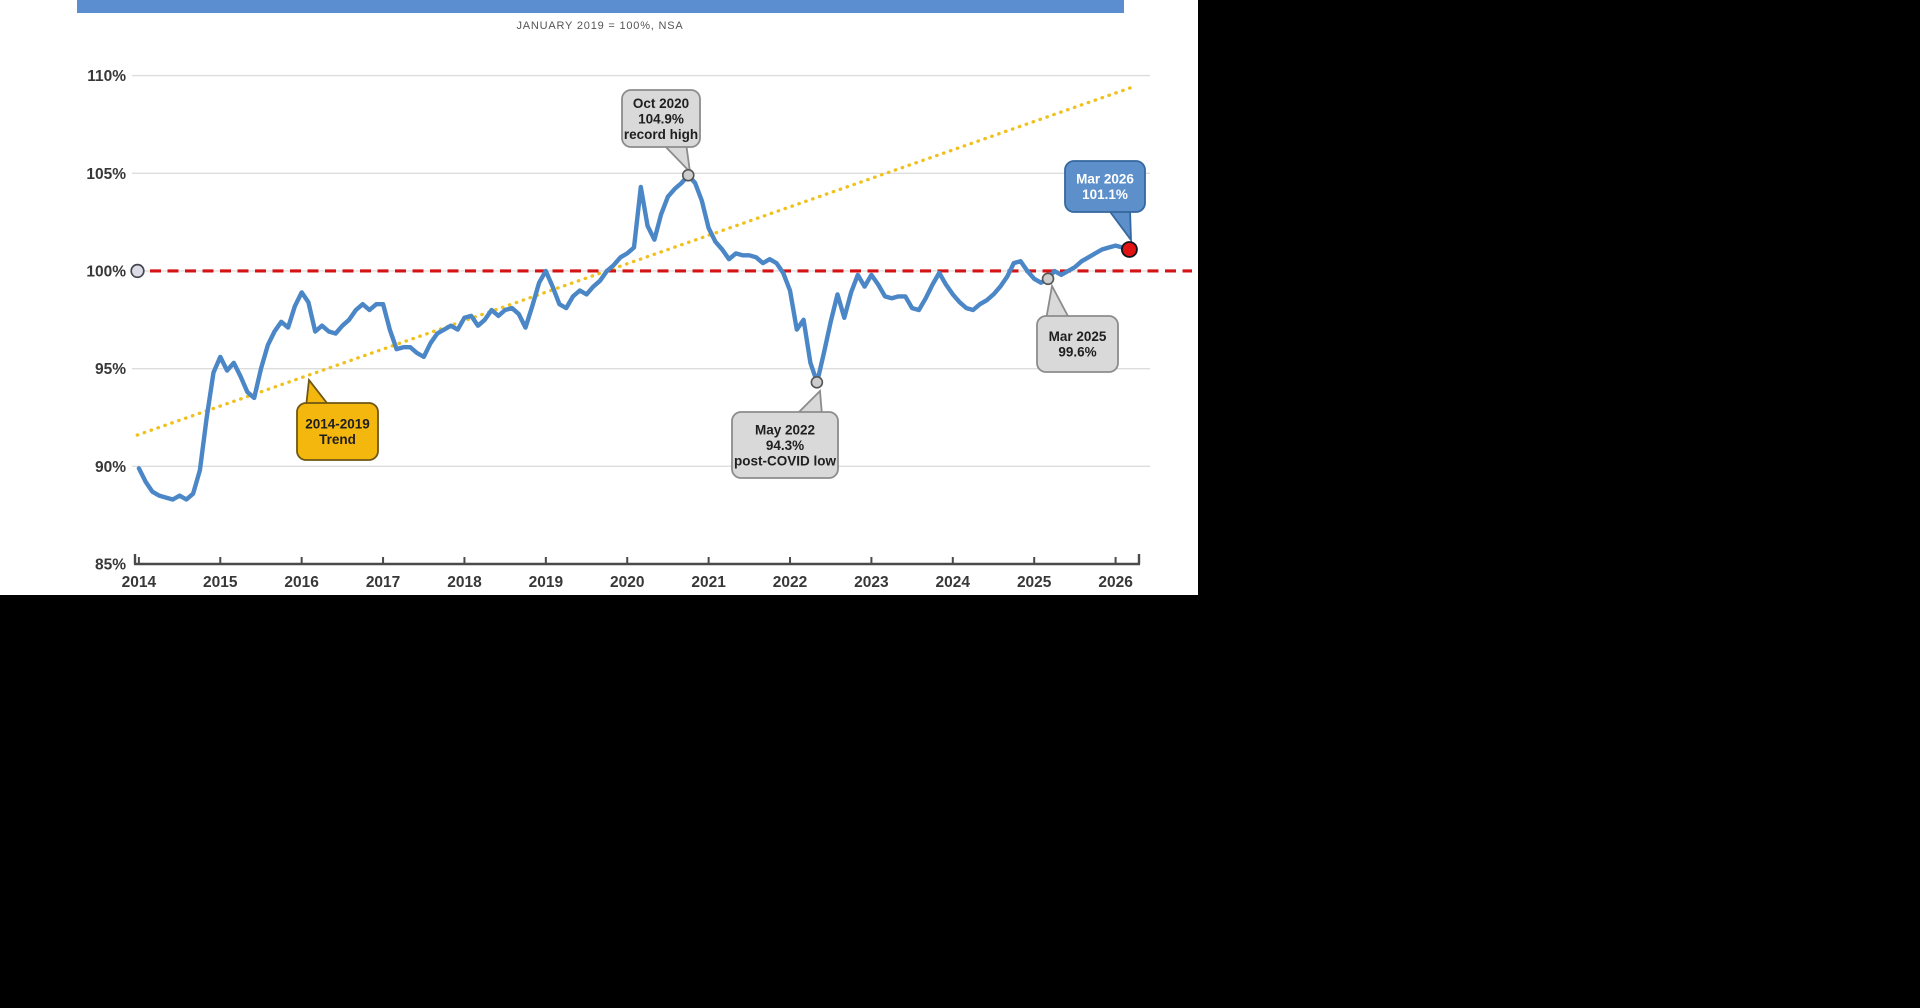  Describe the element at coordinates (139, 582) in the screenshot. I see `x-tick-label: 2014` at that location.